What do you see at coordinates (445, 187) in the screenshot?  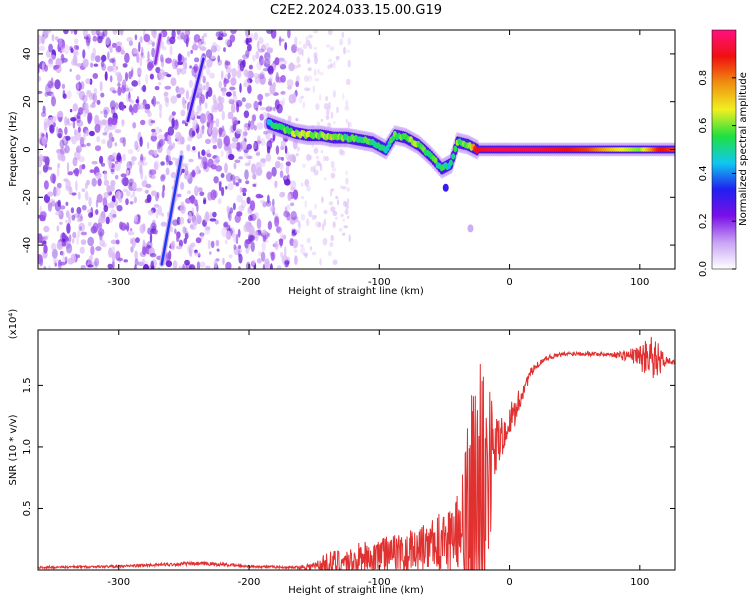 I see `isolated-blob` at bounding box center [445, 187].